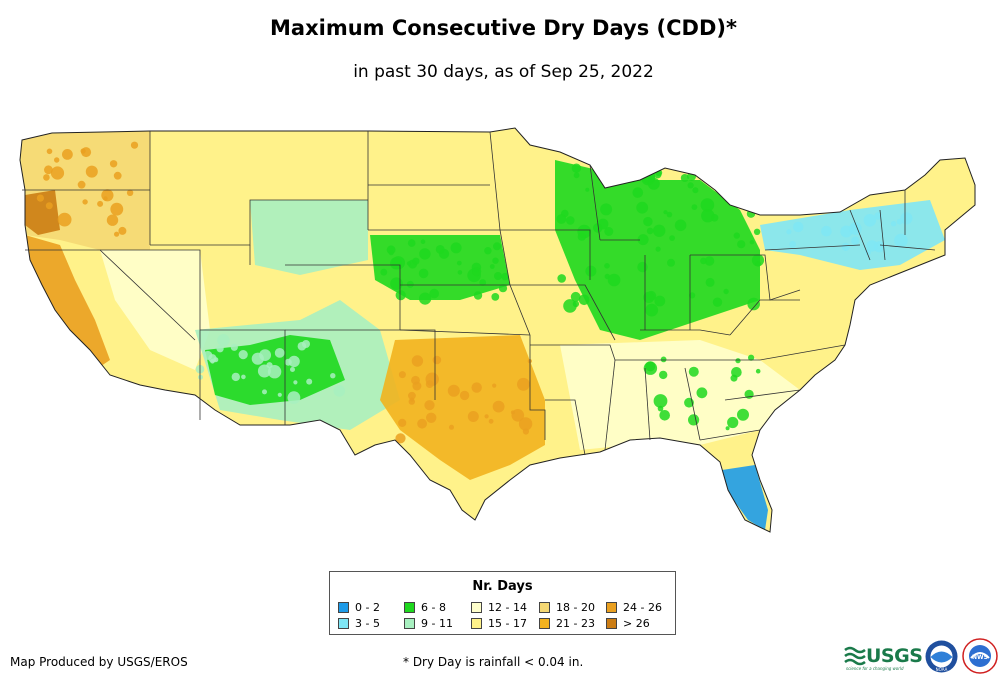 The height and width of the screenshot is (691, 1007). Describe the element at coordinates (567, 608) in the screenshot. I see `legend-item: 18 - 20` at that location.